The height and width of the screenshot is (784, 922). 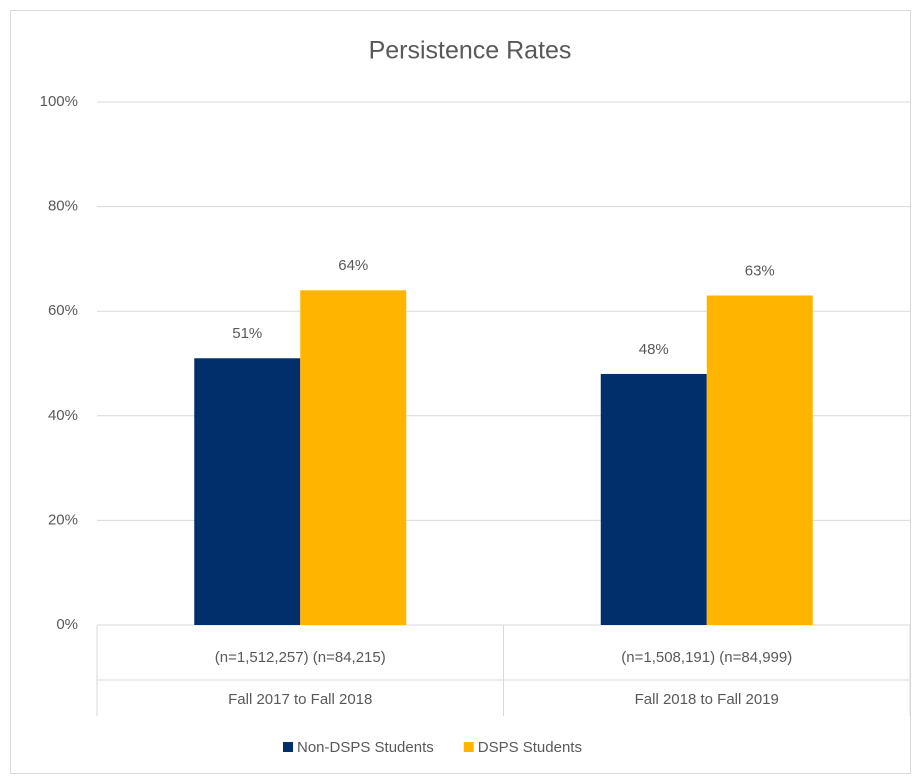 What do you see at coordinates (247, 333) in the screenshot?
I see `value-label: 51%` at bounding box center [247, 333].